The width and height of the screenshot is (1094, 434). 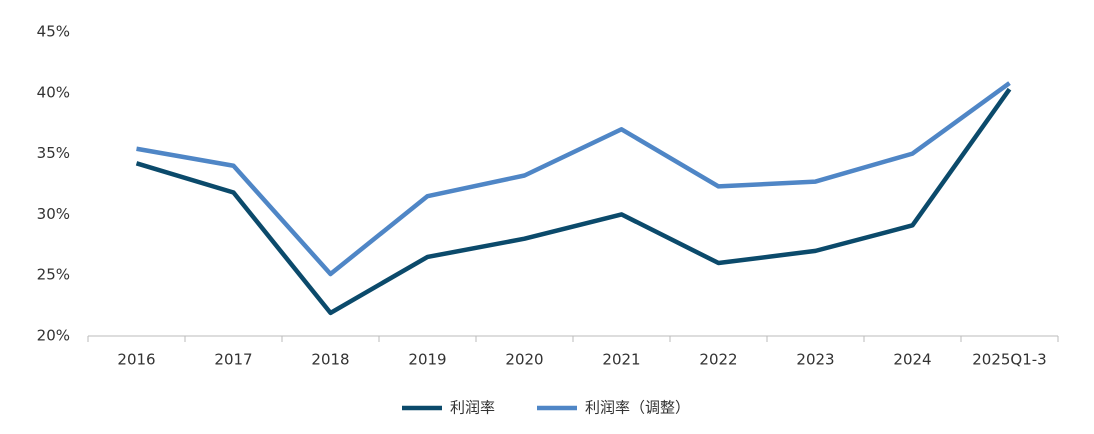 I want to click on legend-label: 利润率, so click(x=472, y=408).